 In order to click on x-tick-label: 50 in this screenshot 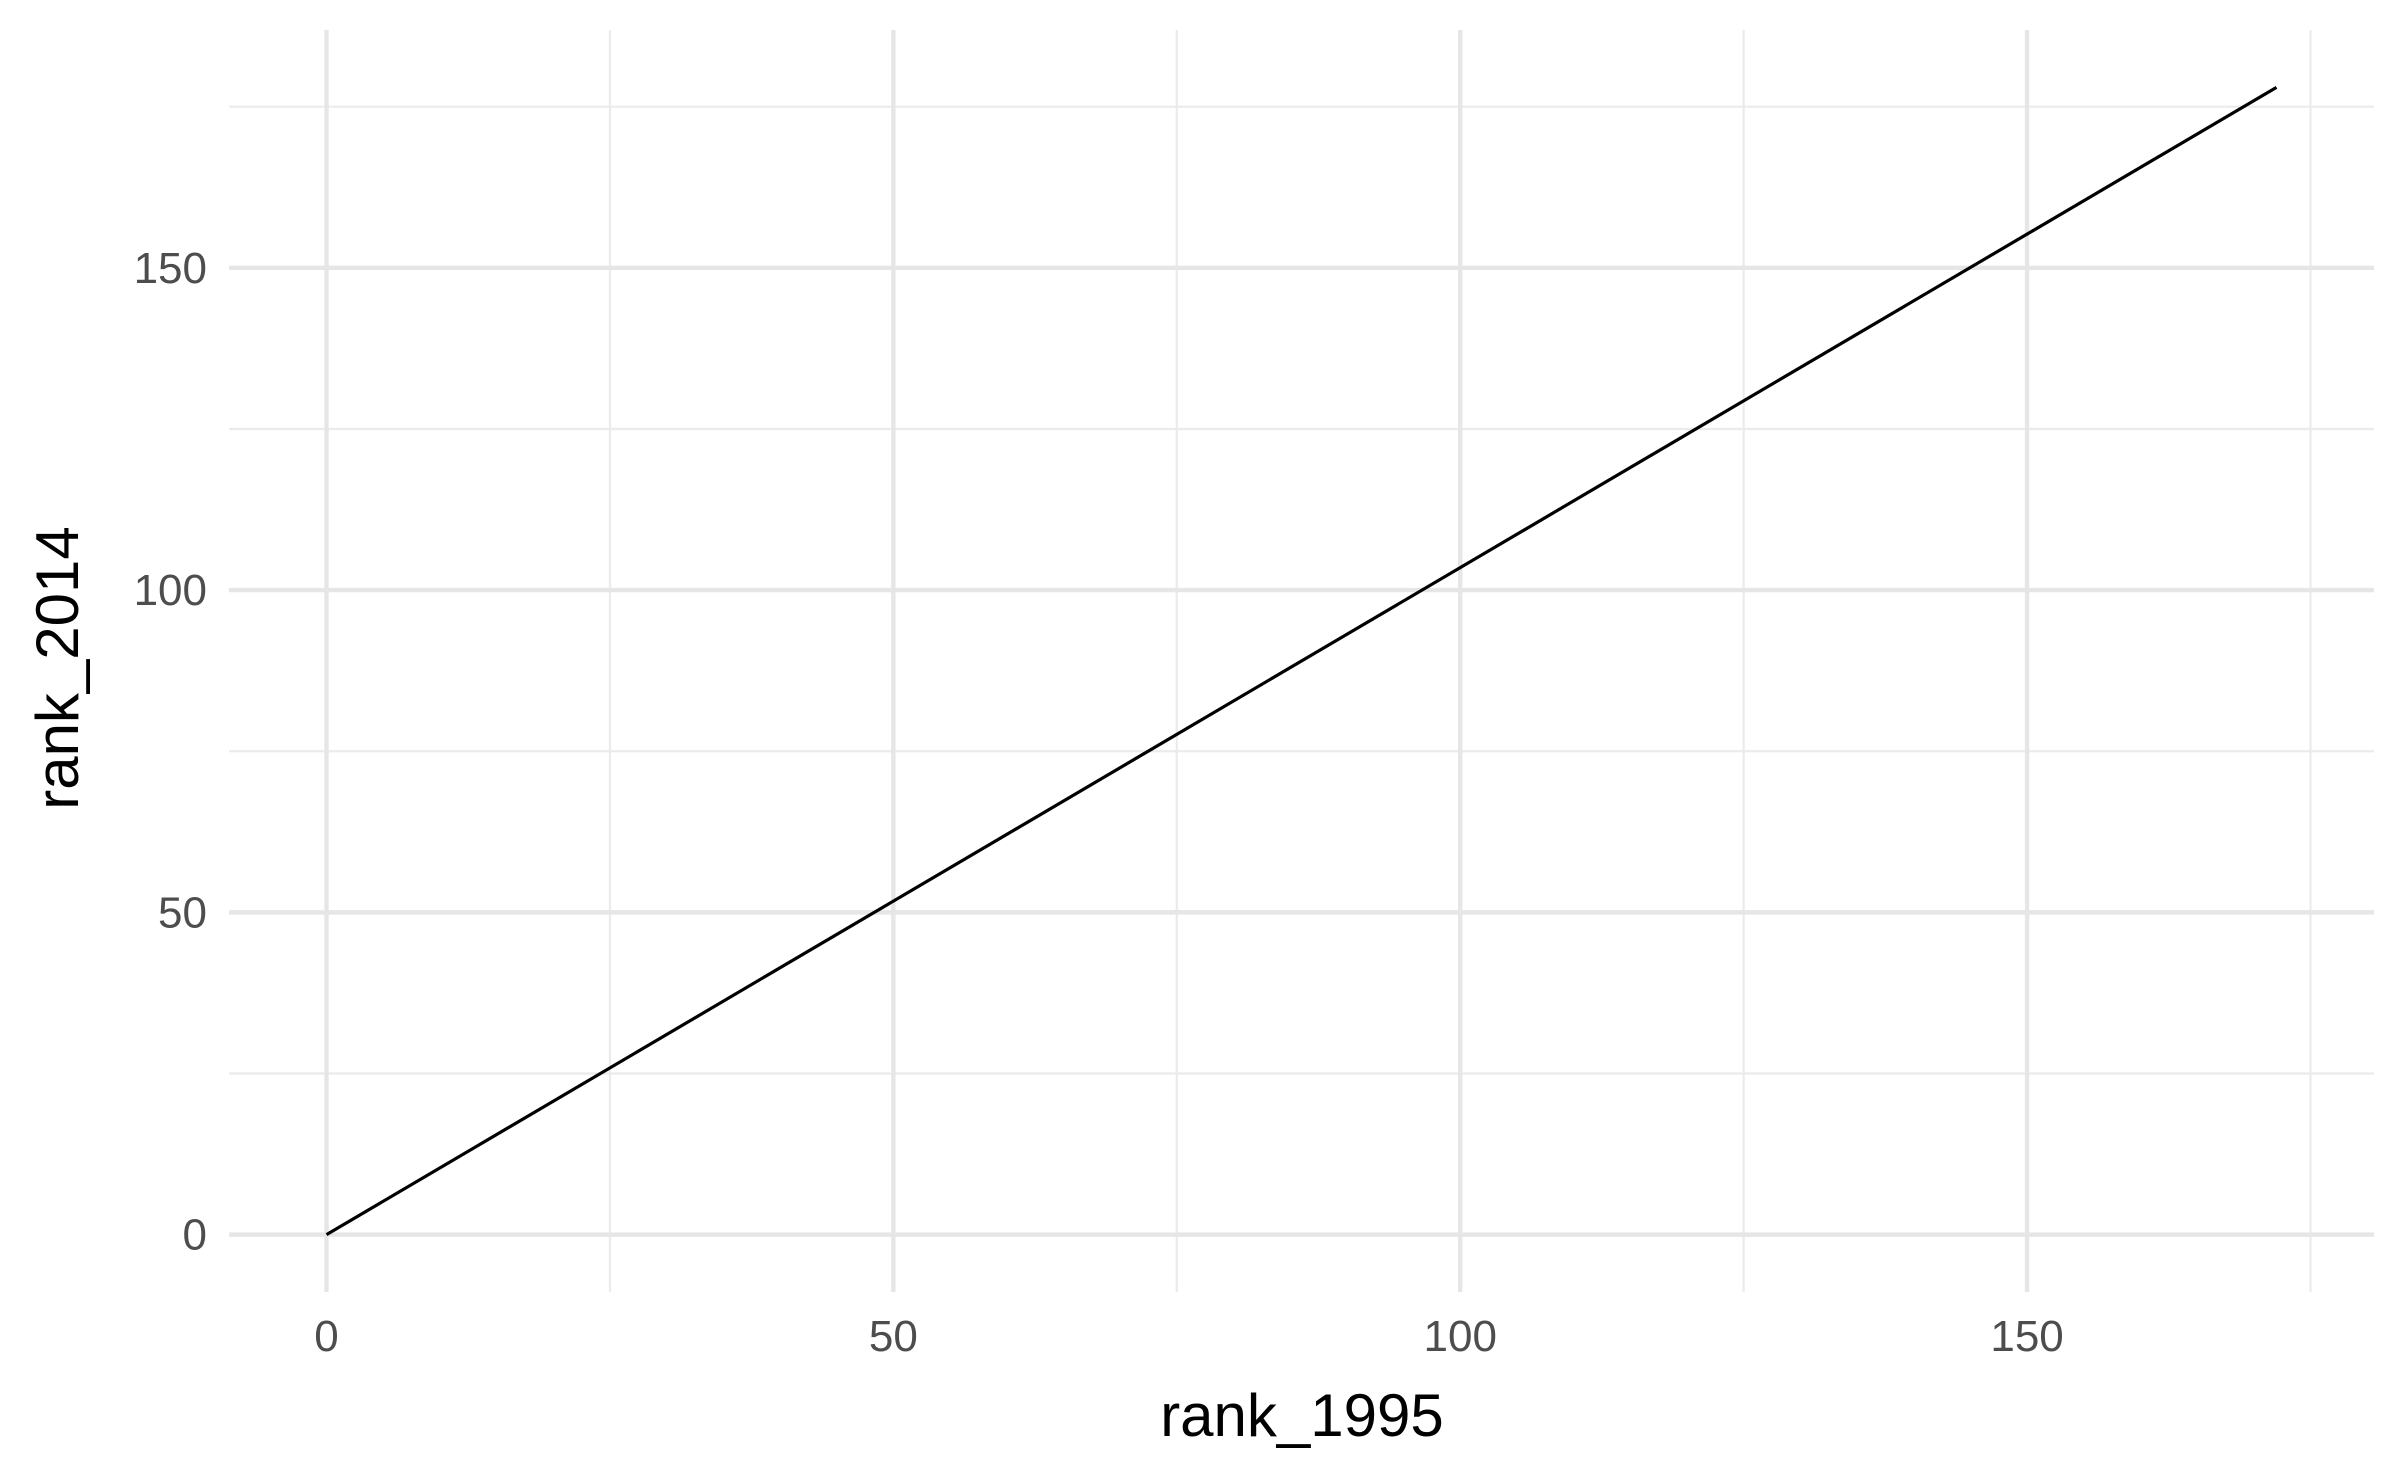, I will do `click(893, 1336)`.